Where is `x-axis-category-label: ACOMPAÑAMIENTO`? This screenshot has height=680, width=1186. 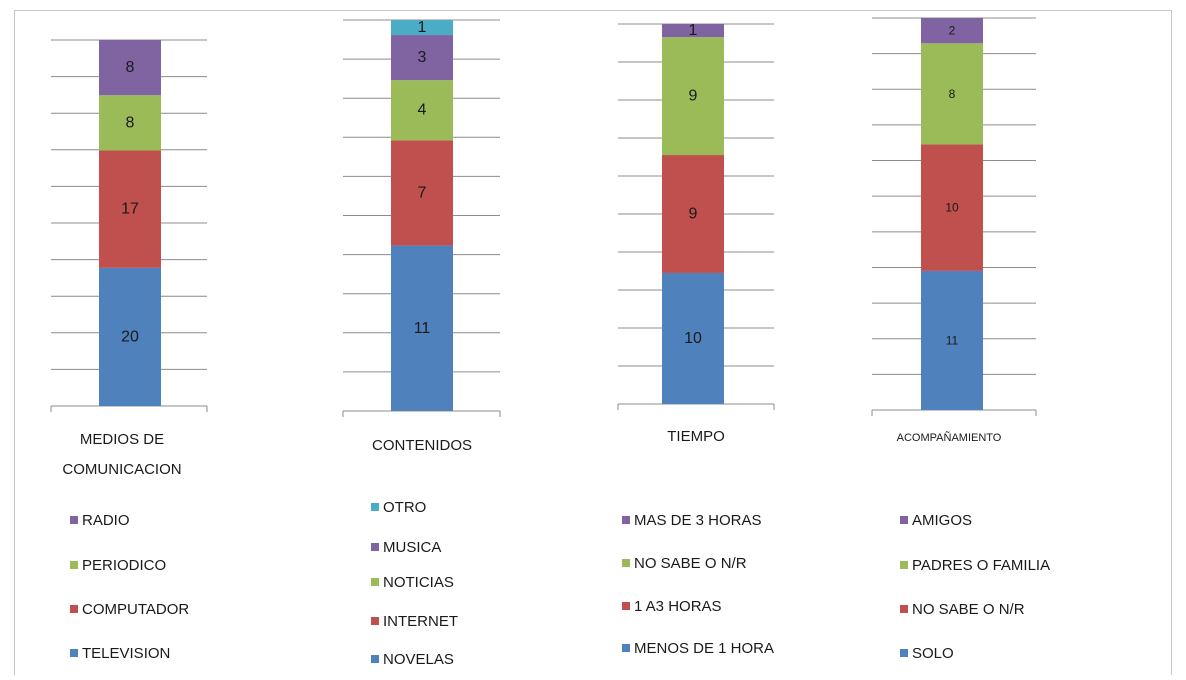
x-axis-category-label: ACOMPAÑAMIENTO is located at coordinates (949, 437).